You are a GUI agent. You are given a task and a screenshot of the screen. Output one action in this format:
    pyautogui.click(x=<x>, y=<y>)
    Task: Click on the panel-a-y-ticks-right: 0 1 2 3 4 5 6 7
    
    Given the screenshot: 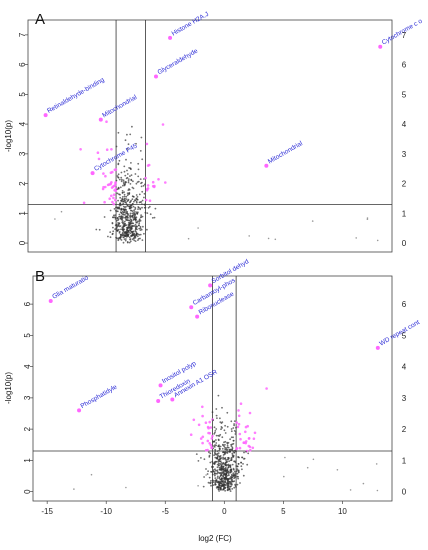 What is the action you would take?
    pyautogui.click(x=404, y=139)
    